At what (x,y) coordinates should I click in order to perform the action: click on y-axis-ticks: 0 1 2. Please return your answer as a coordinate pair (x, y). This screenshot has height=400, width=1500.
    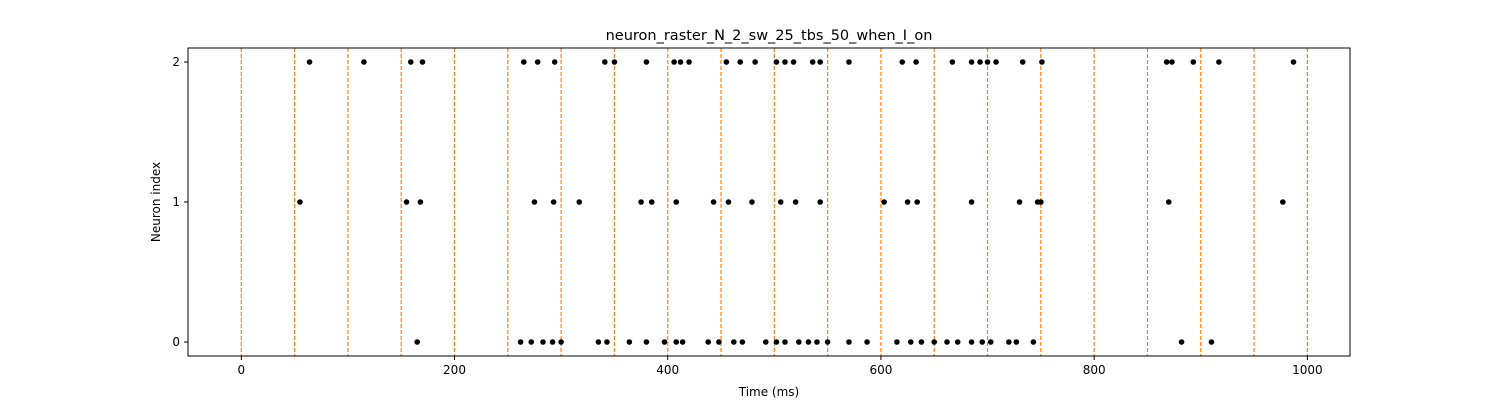
    Looking at the image, I should click on (180, 202).